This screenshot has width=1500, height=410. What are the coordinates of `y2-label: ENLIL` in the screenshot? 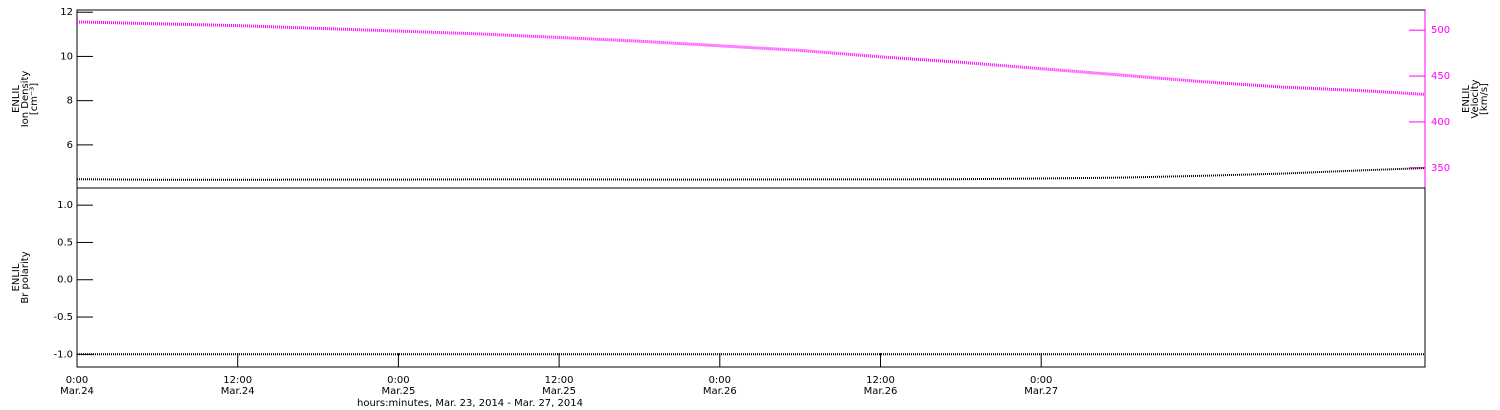 It's located at (1466, 99).